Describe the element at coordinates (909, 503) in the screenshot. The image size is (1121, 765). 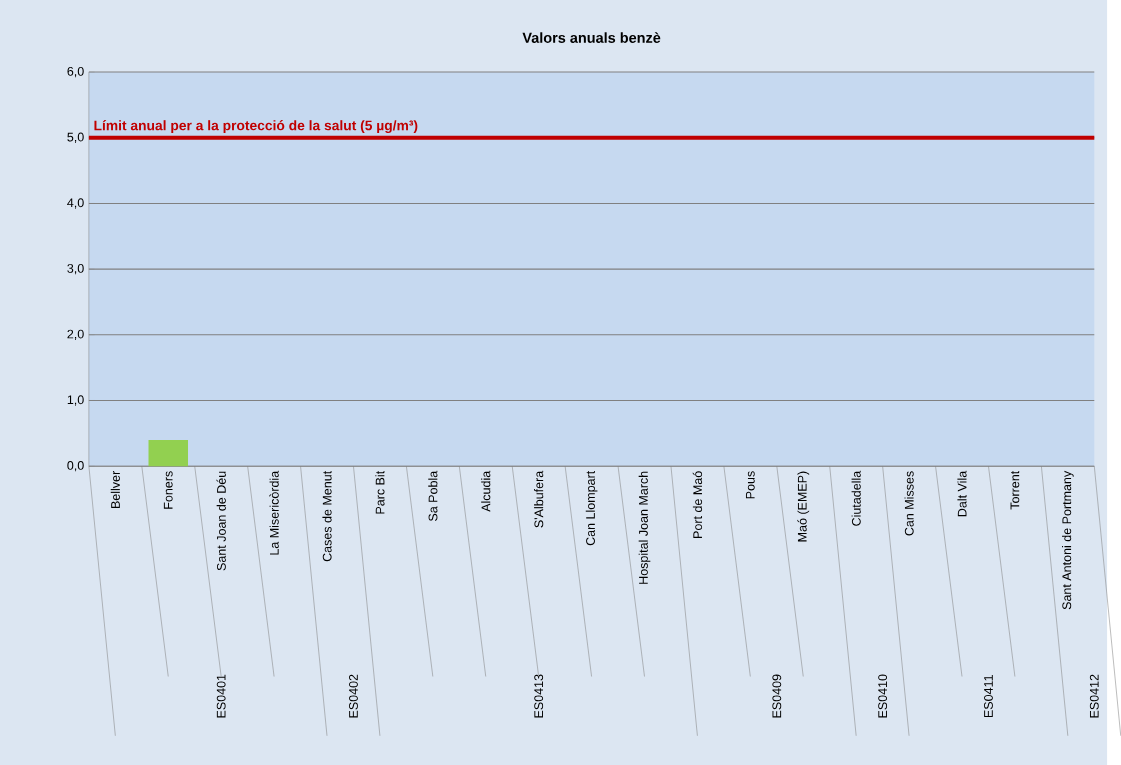
I see `x-tick-label: Can Misses` at that location.